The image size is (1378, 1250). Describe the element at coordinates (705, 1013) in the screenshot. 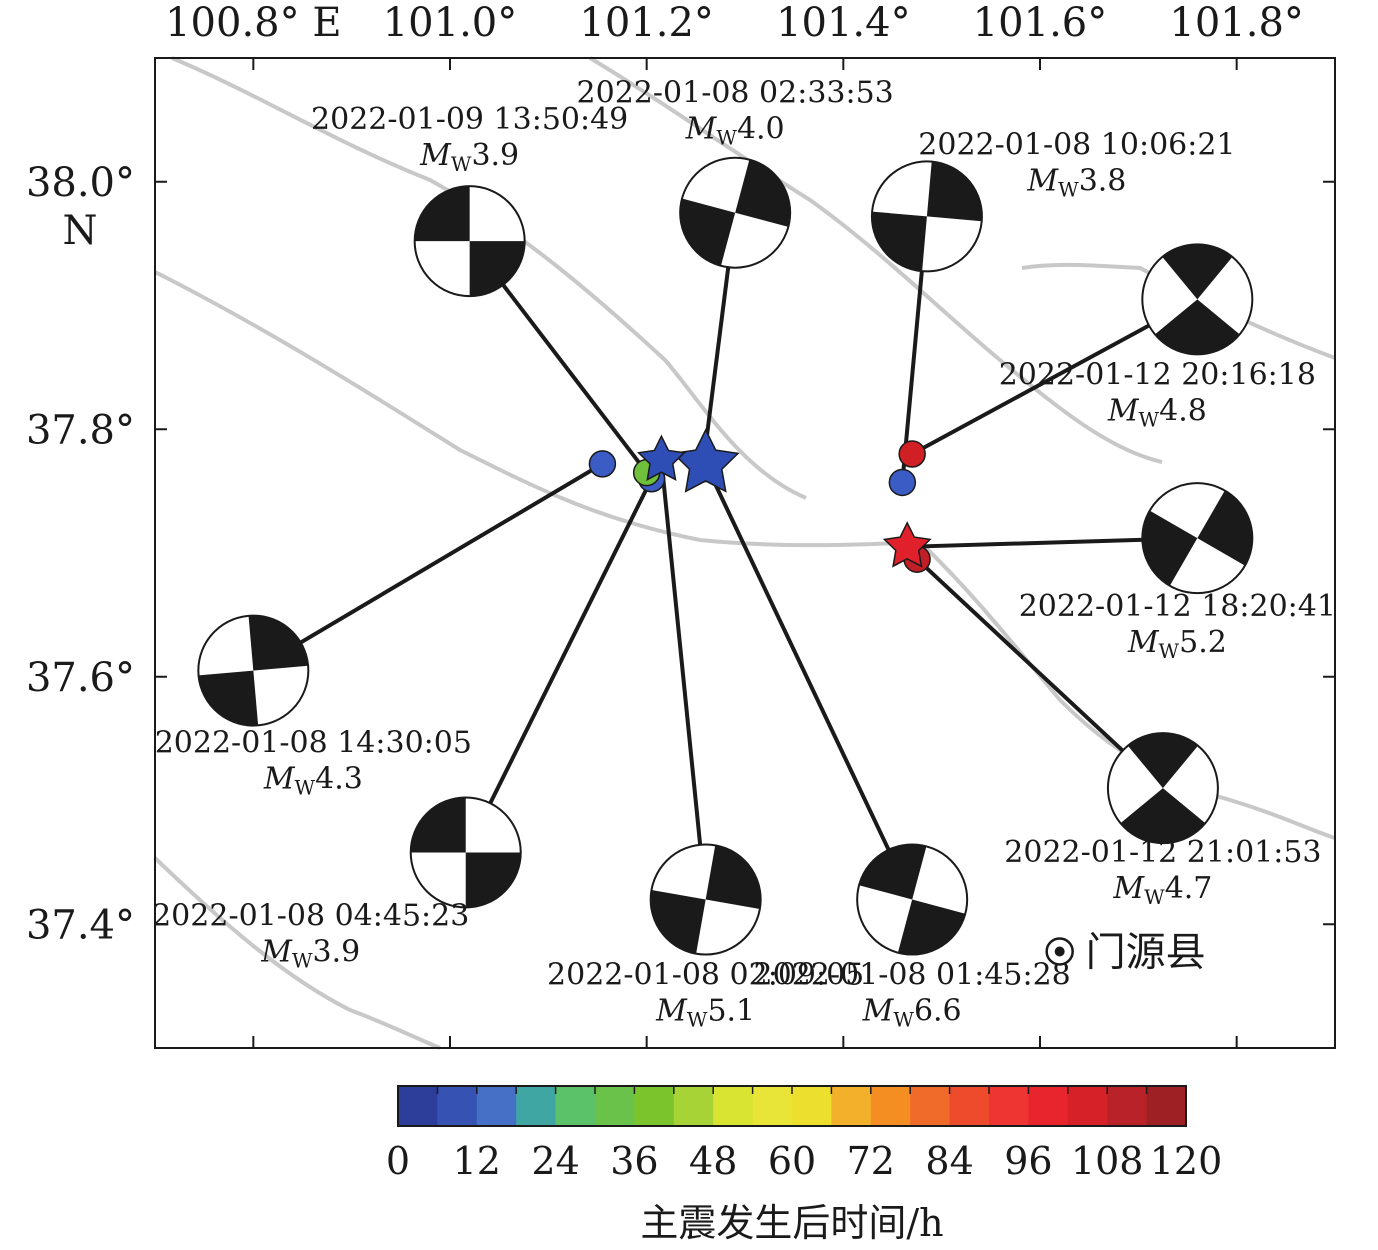

I see `event-magnitude-label: MW5.1` at that location.